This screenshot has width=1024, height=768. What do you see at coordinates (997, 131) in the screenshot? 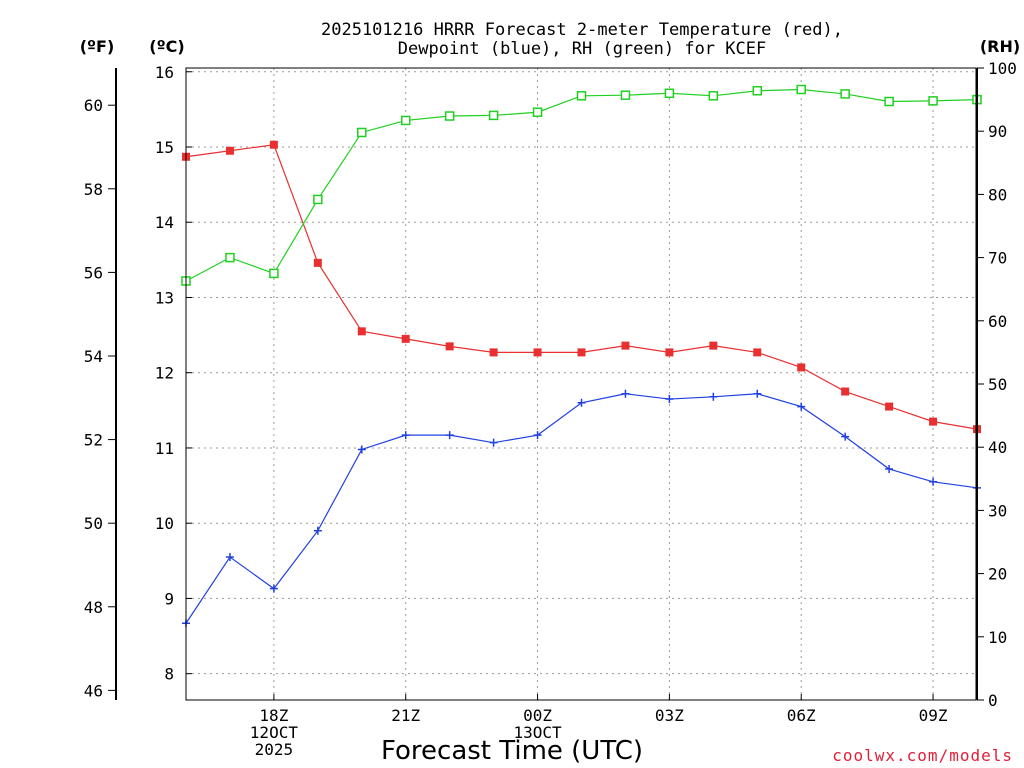
I see `rh-tick-label: 90` at bounding box center [997, 131].